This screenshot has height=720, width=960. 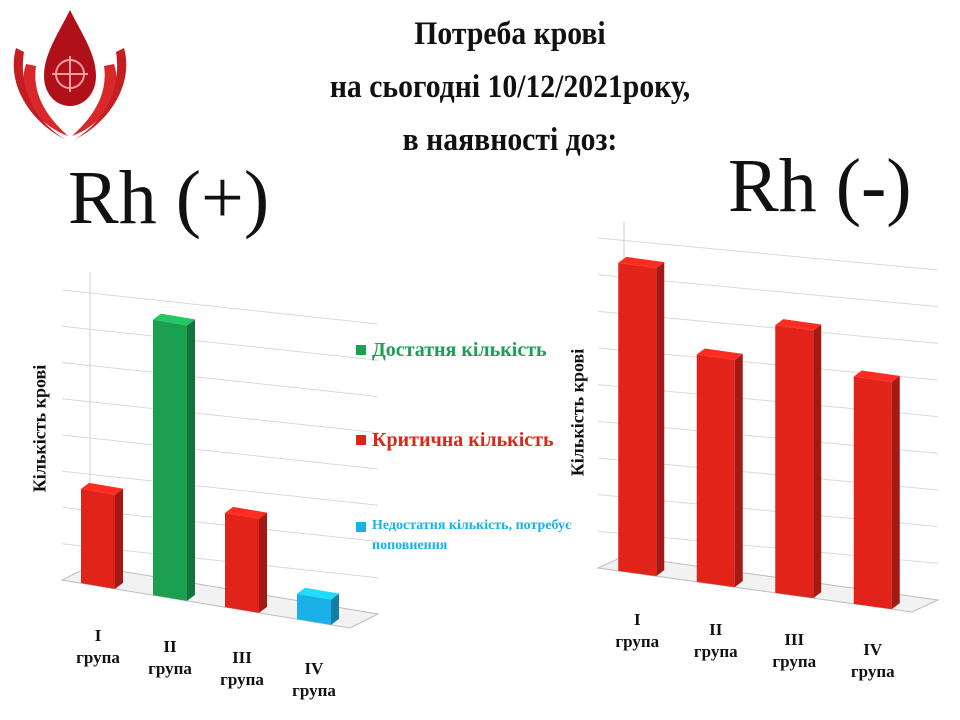 I want to click on blood-drop-hands-icon, so click(x=70, y=75).